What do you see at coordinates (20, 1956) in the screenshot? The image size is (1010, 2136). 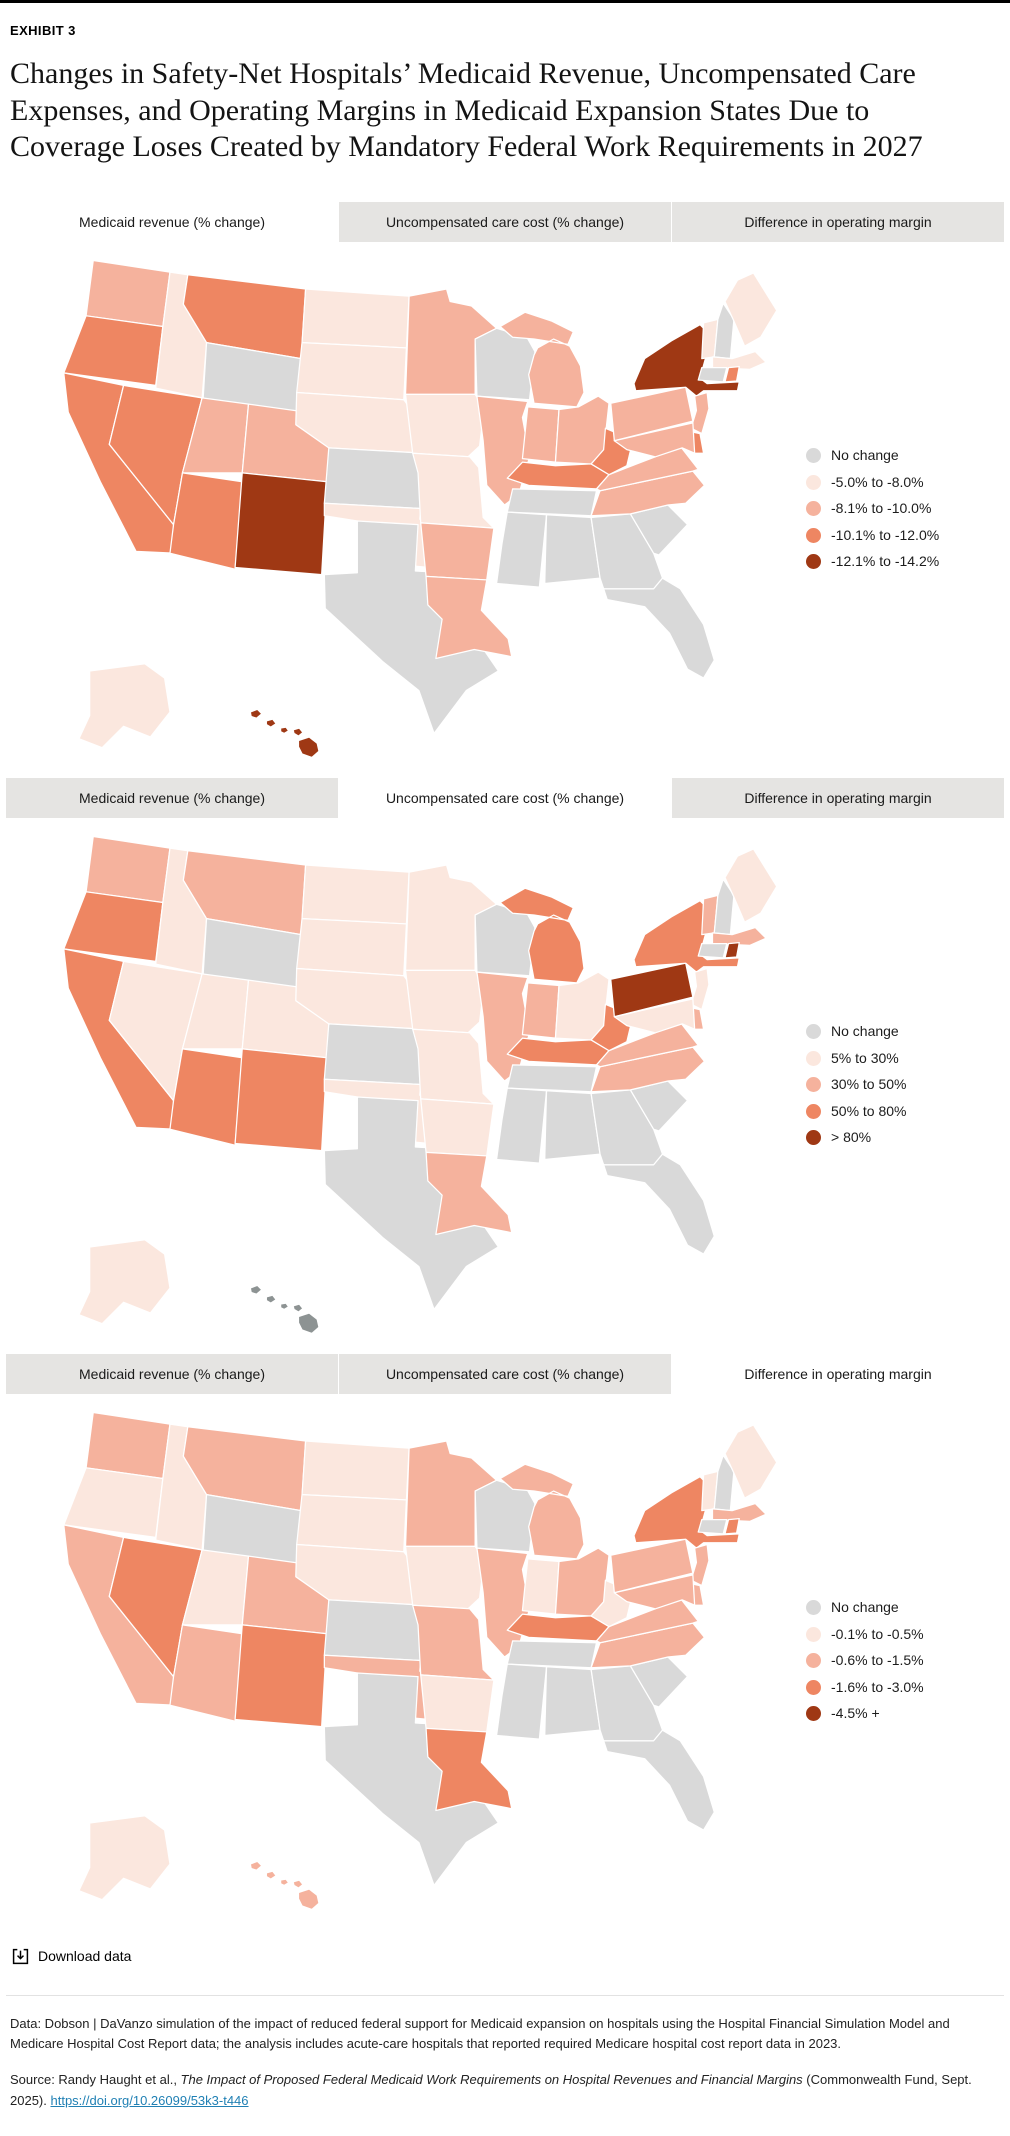 I see `download-icon` at bounding box center [20, 1956].